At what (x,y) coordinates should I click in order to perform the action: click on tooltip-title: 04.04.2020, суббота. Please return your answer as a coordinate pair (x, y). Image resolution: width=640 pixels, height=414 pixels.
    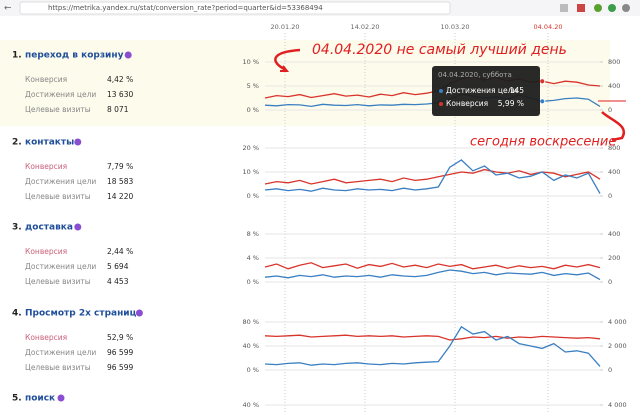
    Looking at the image, I should click on (475, 75).